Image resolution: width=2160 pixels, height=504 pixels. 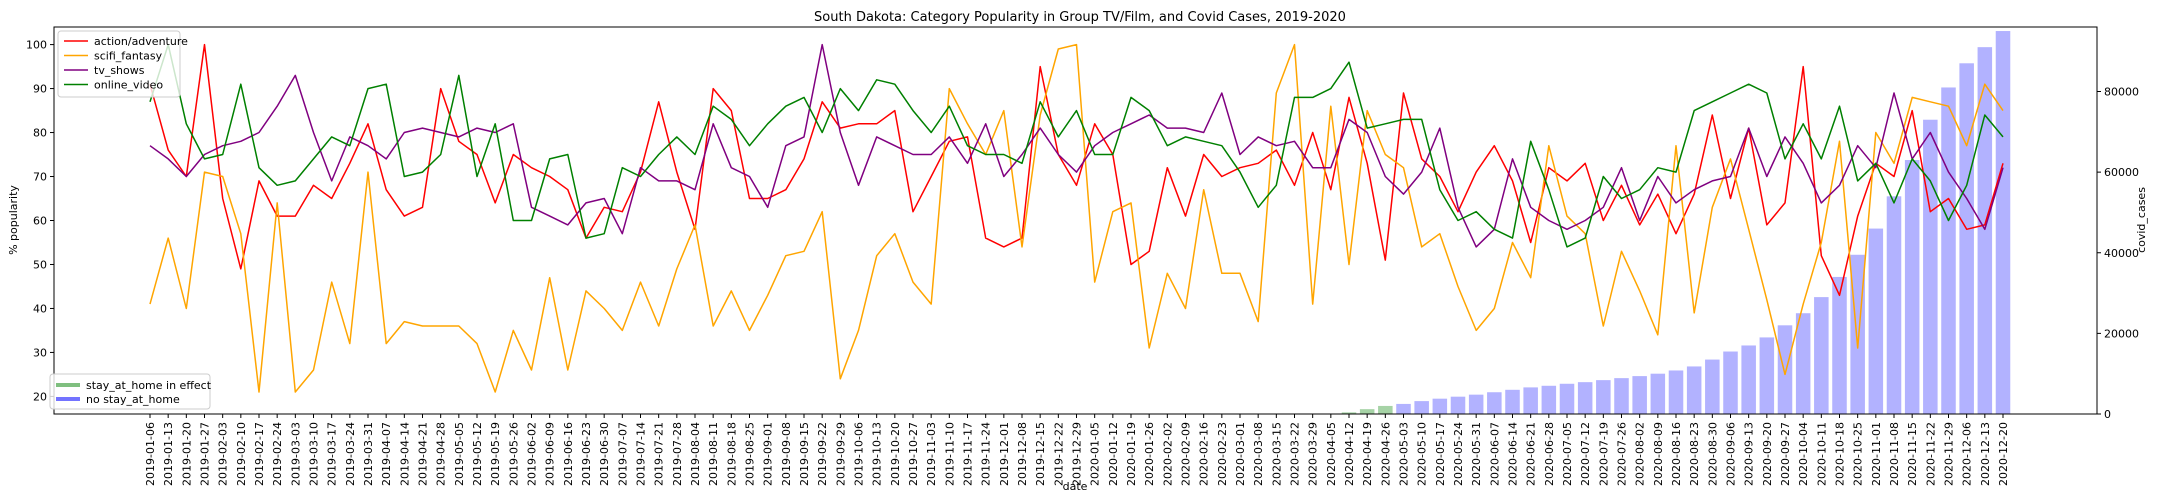 I want to click on x-tick-label: 2019-04-07, so click(x=386, y=454).